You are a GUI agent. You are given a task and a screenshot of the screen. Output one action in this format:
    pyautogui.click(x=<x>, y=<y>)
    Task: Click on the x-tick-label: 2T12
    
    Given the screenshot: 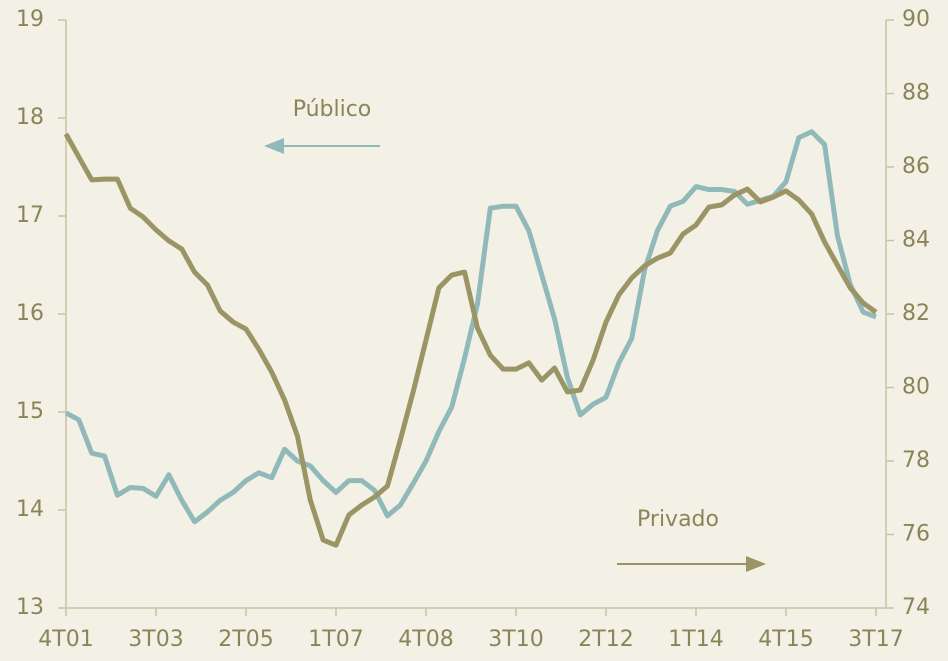 What is the action you would take?
    pyautogui.click(x=605, y=639)
    